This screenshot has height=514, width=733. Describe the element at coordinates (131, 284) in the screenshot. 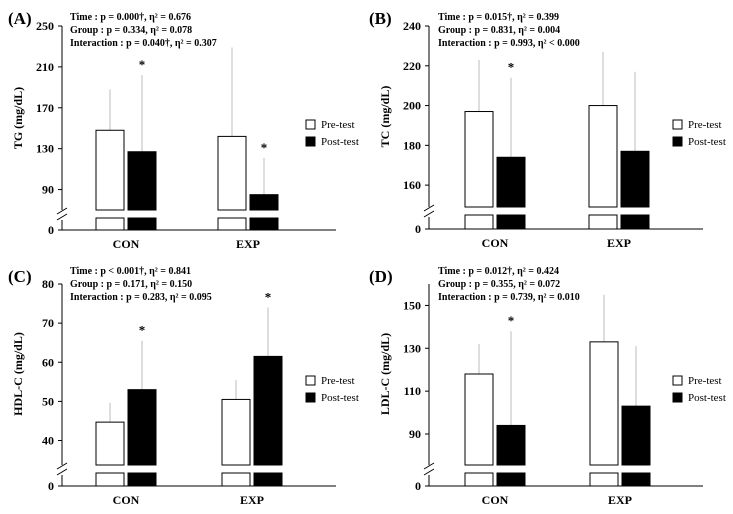

I see `stat-line-1: Group : p = 0.171, η² = 0.150` at that location.